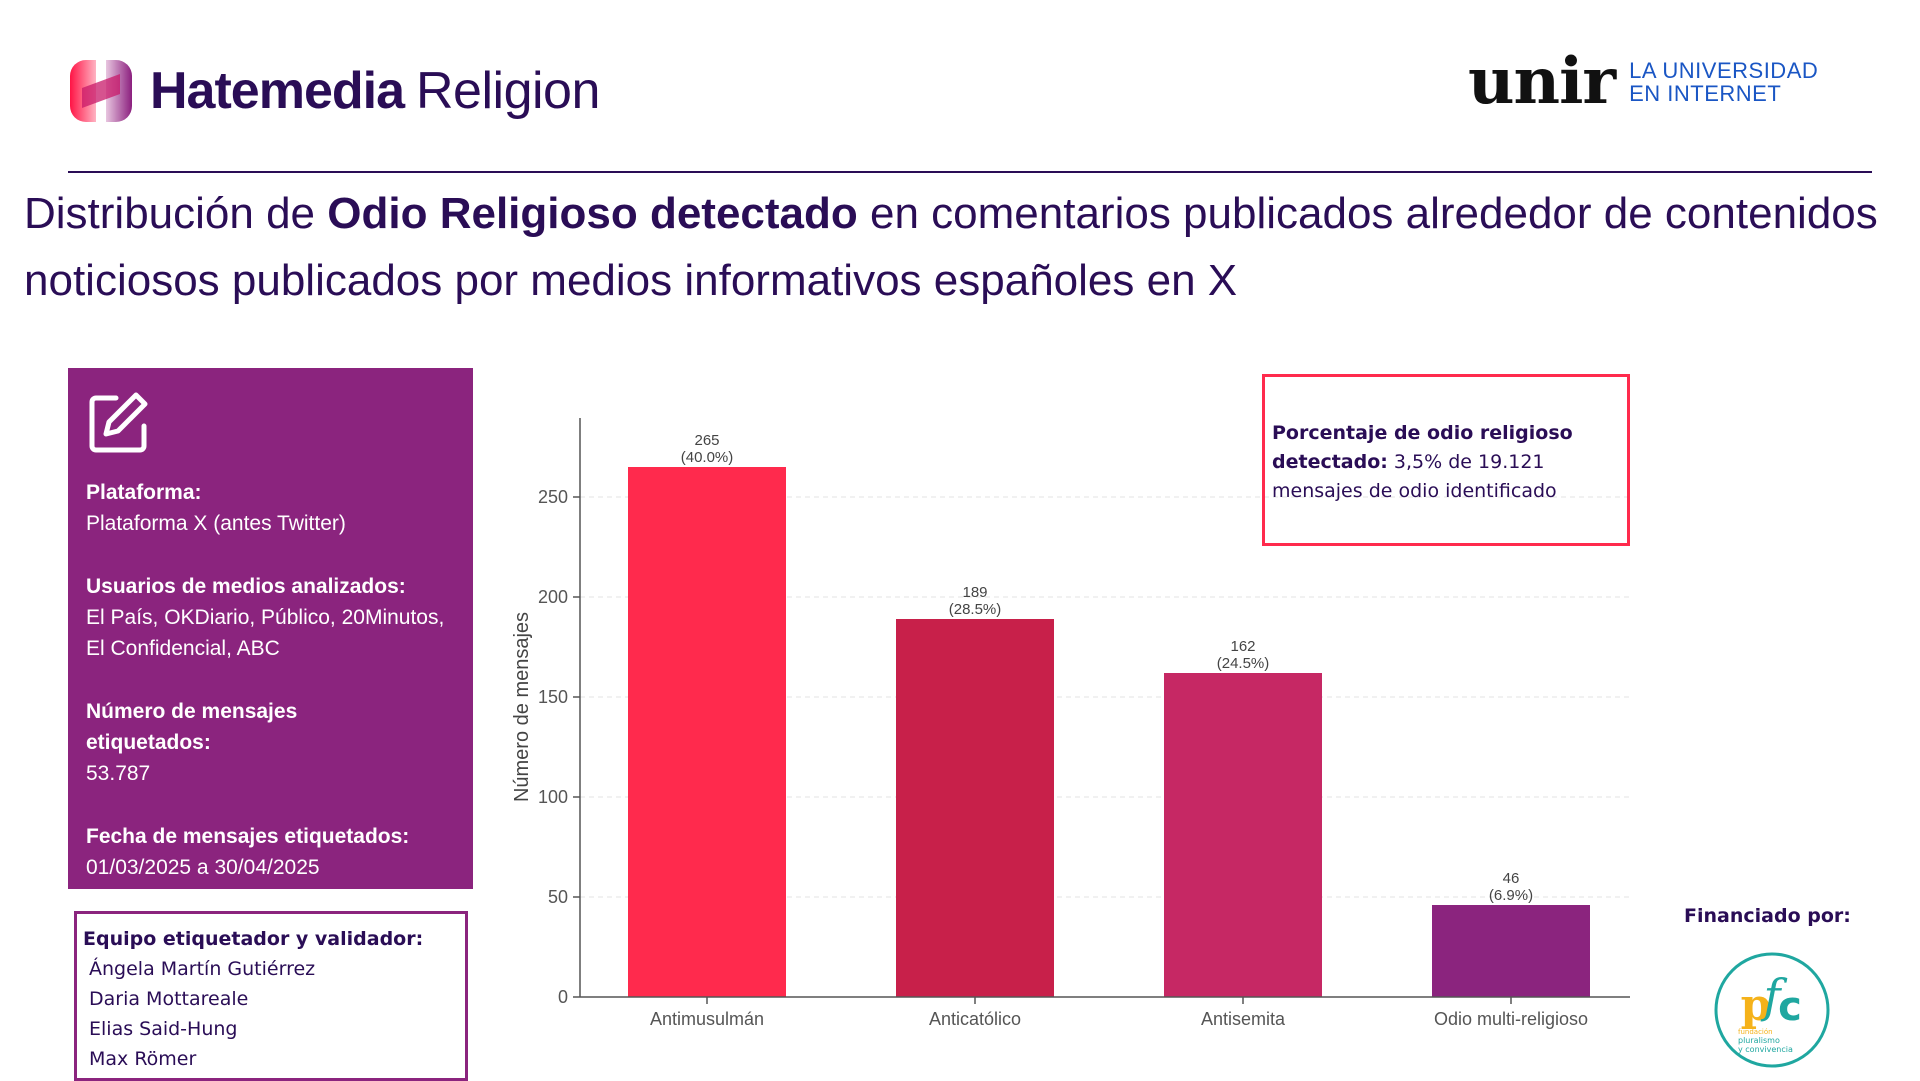  Describe the element at coordinates (1422, 447) in the screenshot. I see `callout-bold: Porcentaje de odio religioso detectado:` at that location.